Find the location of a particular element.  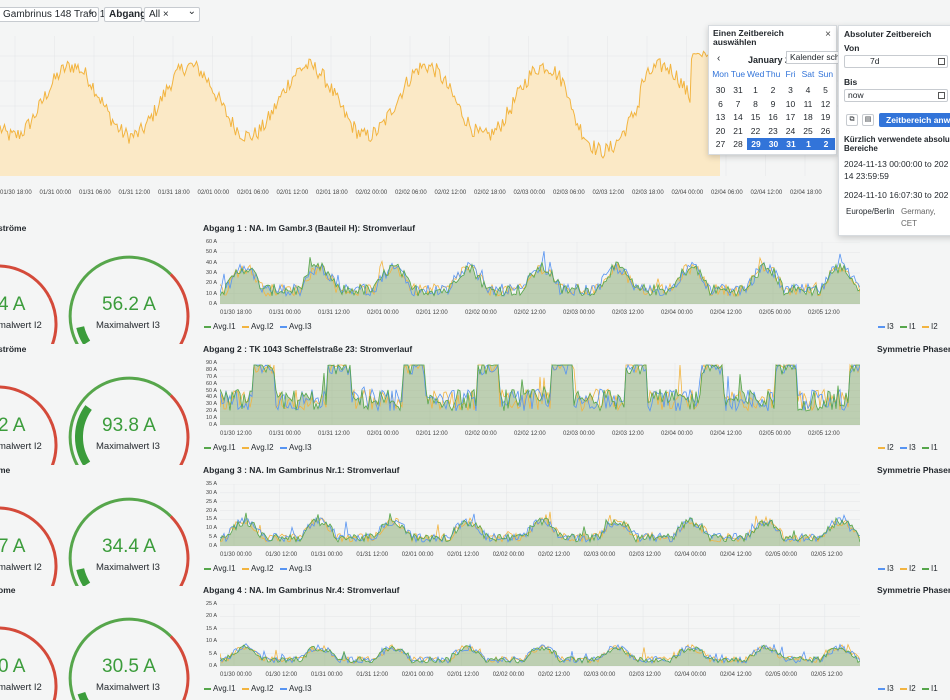

legend-label: Avg.I3 is located at coordinates (300, 688).